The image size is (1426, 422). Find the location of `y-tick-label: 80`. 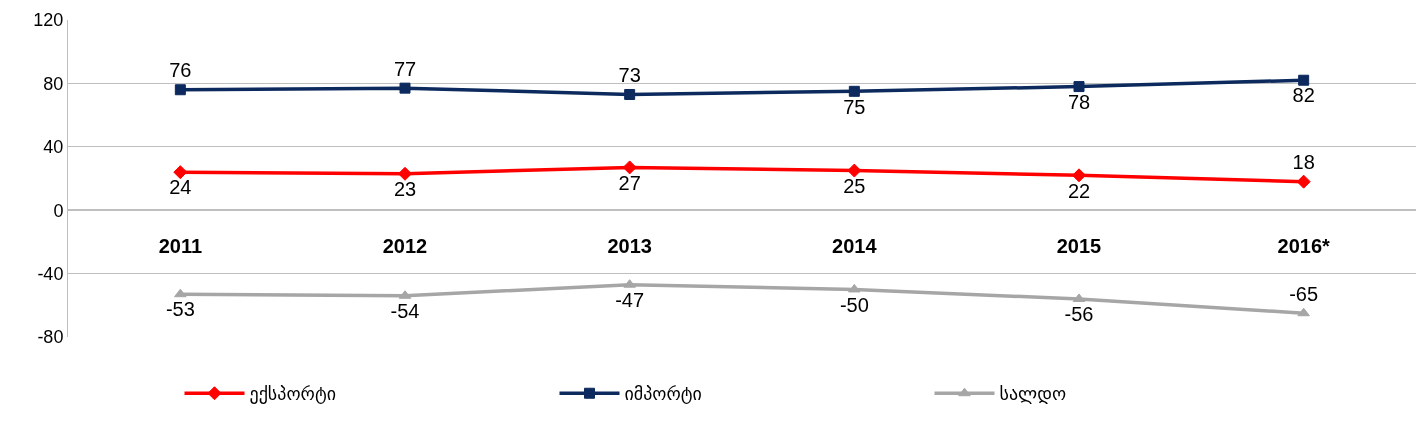

y-tick-label: 80 is located at coordinates (53, 83).